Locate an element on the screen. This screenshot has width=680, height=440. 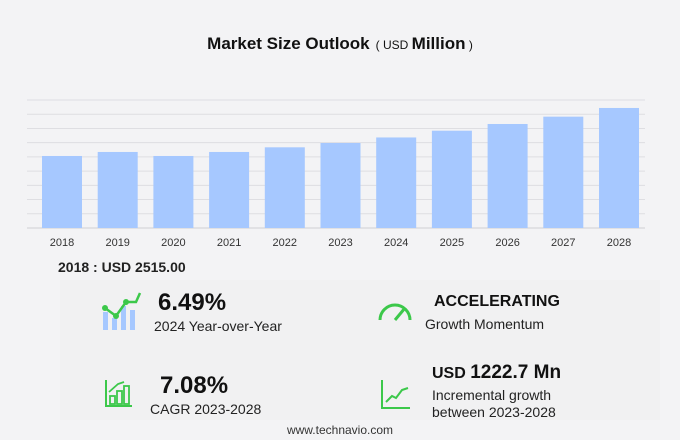
line-growth-icon is located at coordinates (395, 394).